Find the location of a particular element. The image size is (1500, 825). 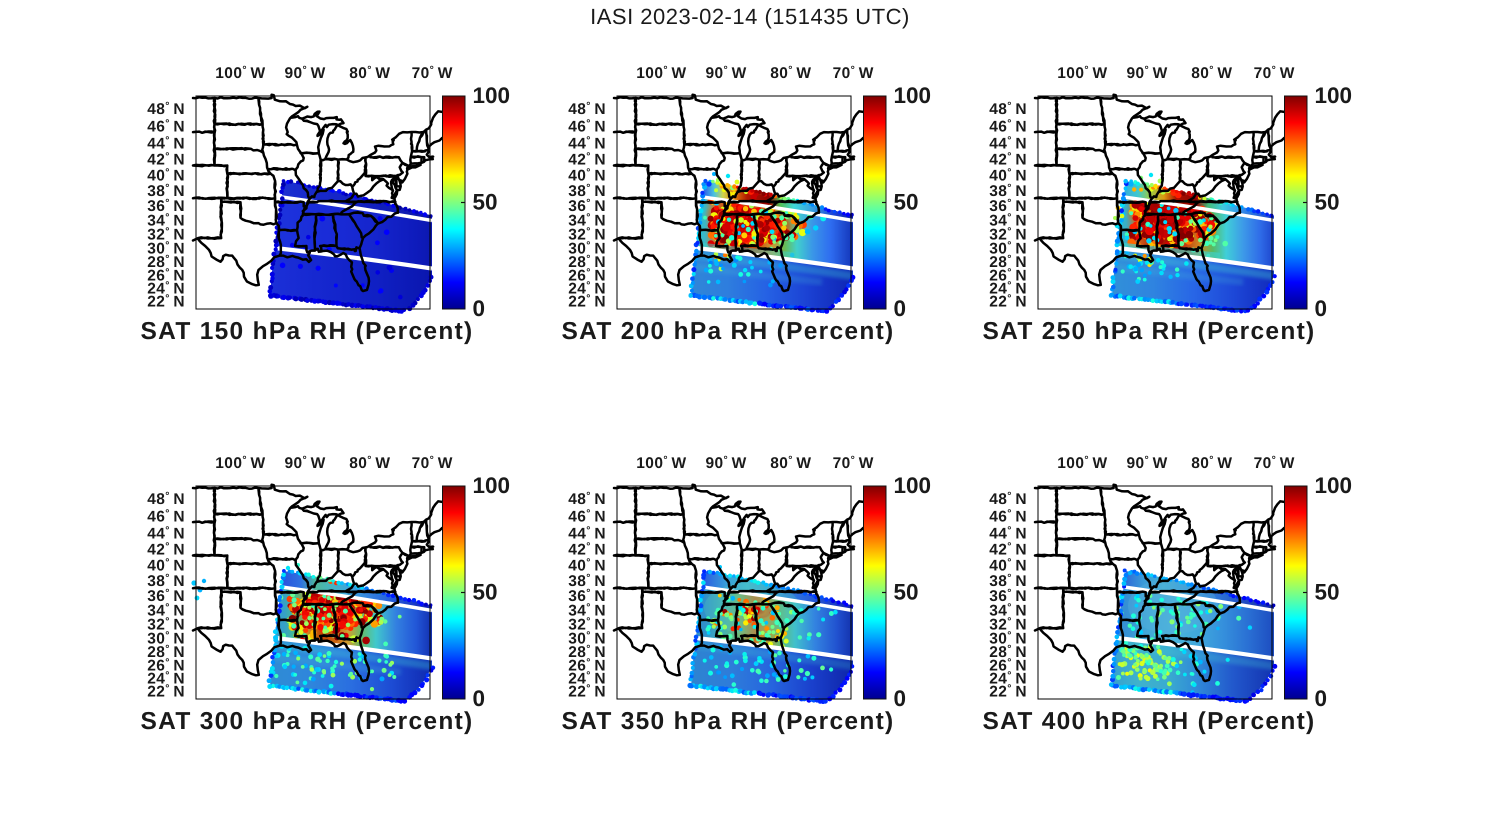

svg-text: SAT 350 hPa RH (Percent) is located at coordinates (728, 721).